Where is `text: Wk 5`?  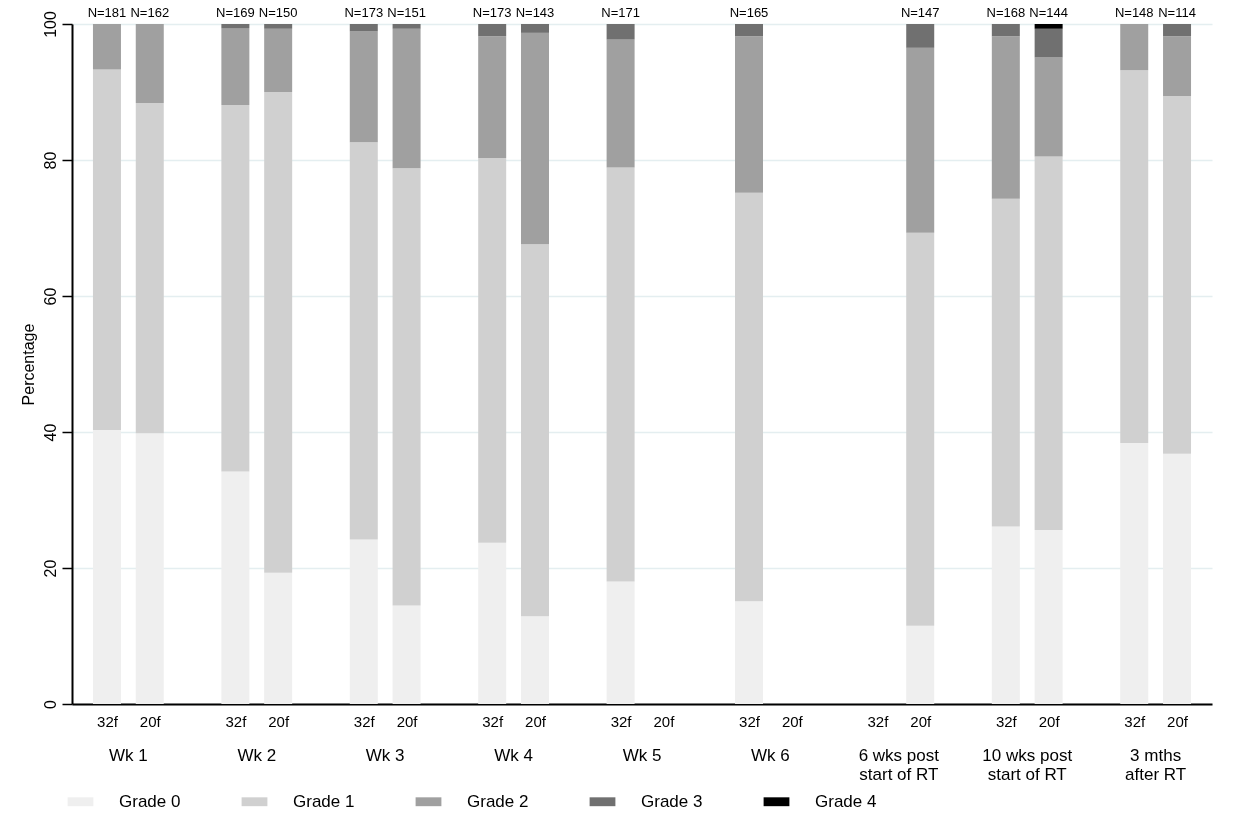 text: Wk 5 is located at coordinates (642, 755).